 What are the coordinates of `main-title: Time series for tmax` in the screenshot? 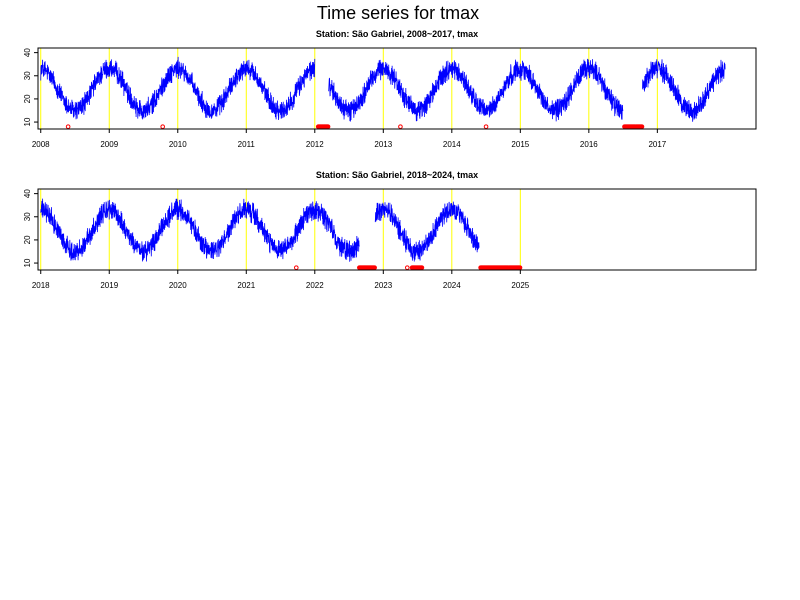 It's located at (398, 13).